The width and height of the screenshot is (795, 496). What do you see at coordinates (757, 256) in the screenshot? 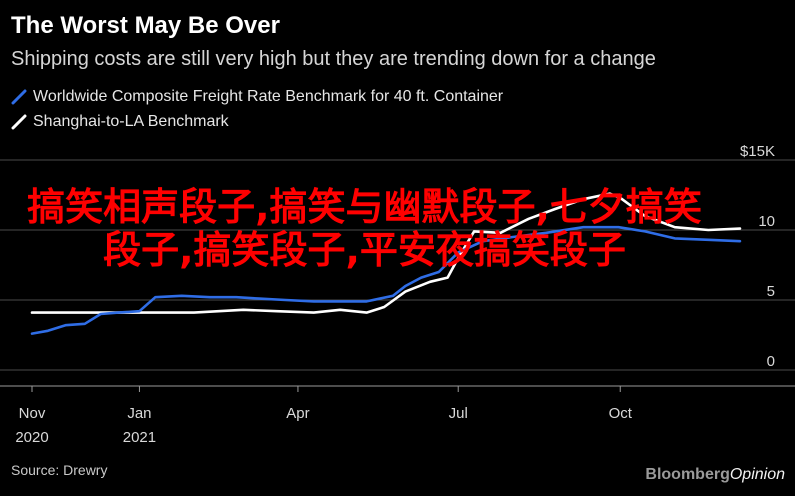
I see `y-tick-label-layer: $15K 10 5 0` at bounding box center [757, 256].